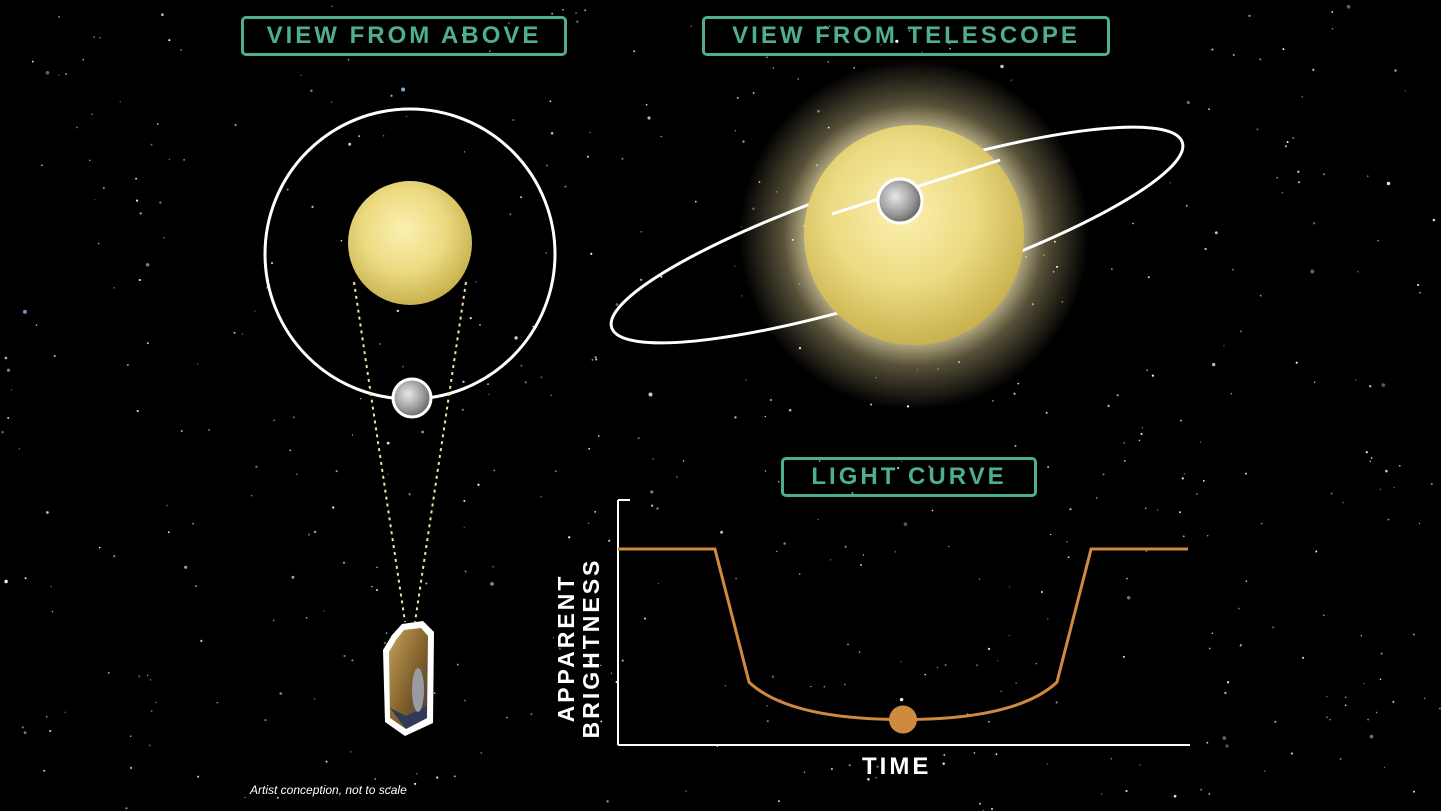 This screenshot has height=811, width=1441. Describe the element at coordinates (379, 452) in the screenshot. I see `sightline-left` at that location.